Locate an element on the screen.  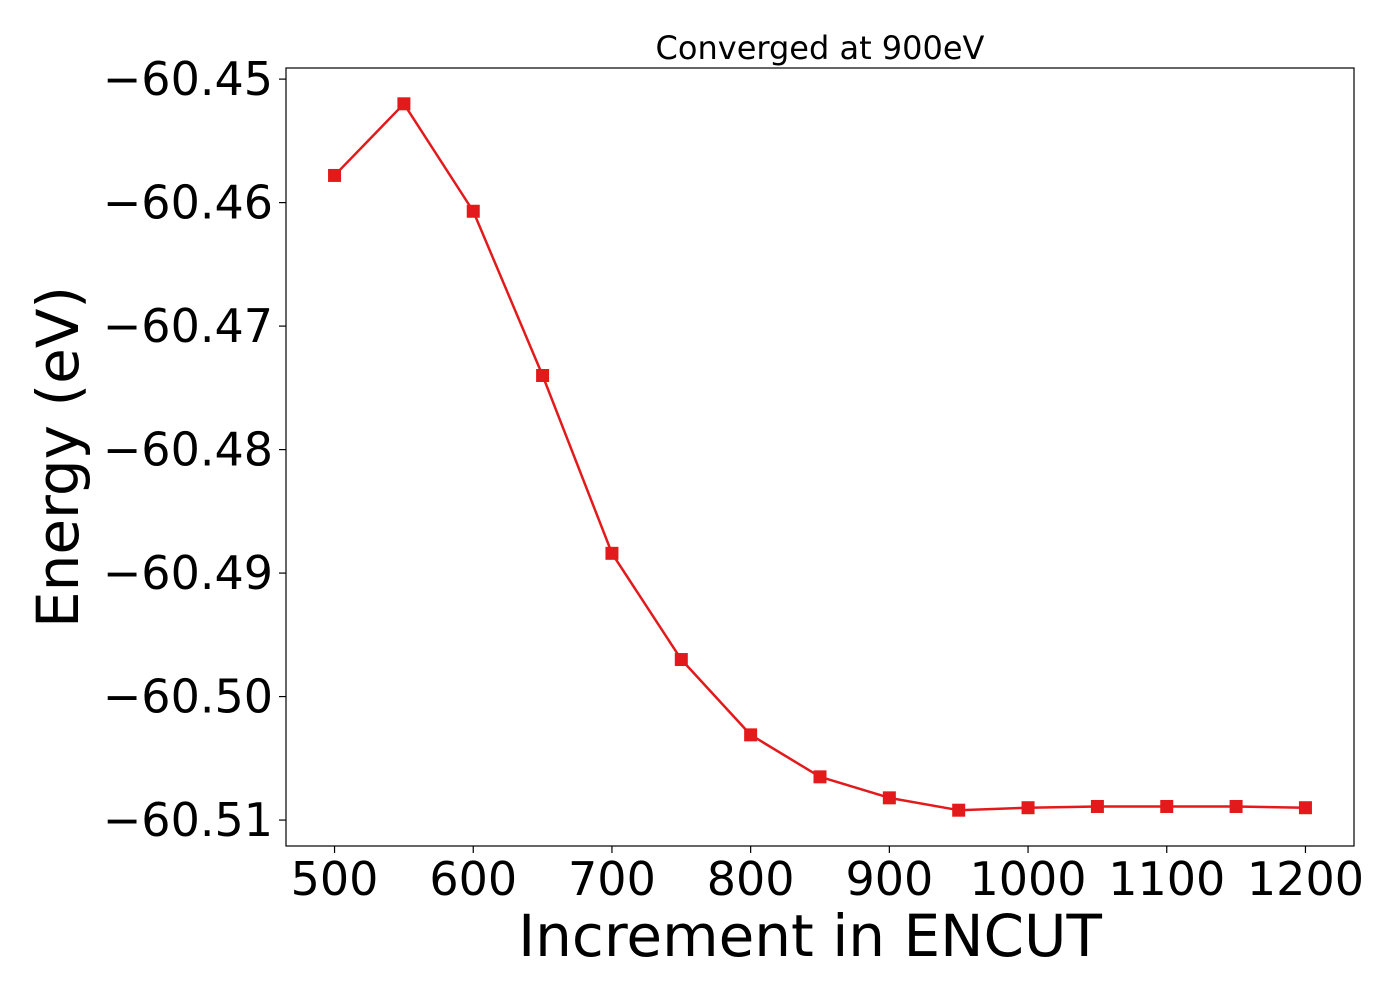
x-axis-label: Increment in ENCUT is located at coordinates (810, 936).